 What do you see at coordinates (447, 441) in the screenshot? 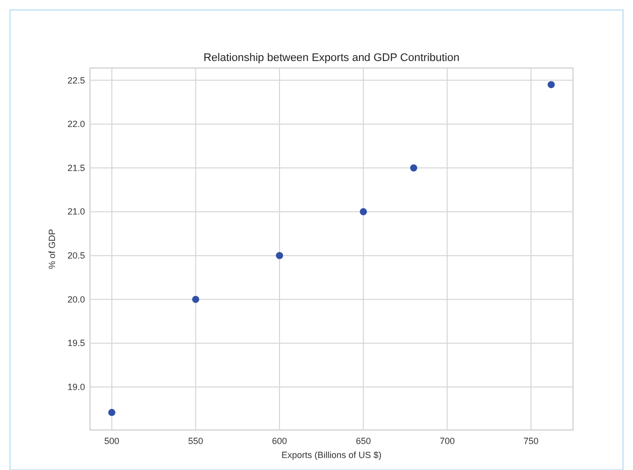
I see `x-tick-label: 700` at bounding box center [447, 441].